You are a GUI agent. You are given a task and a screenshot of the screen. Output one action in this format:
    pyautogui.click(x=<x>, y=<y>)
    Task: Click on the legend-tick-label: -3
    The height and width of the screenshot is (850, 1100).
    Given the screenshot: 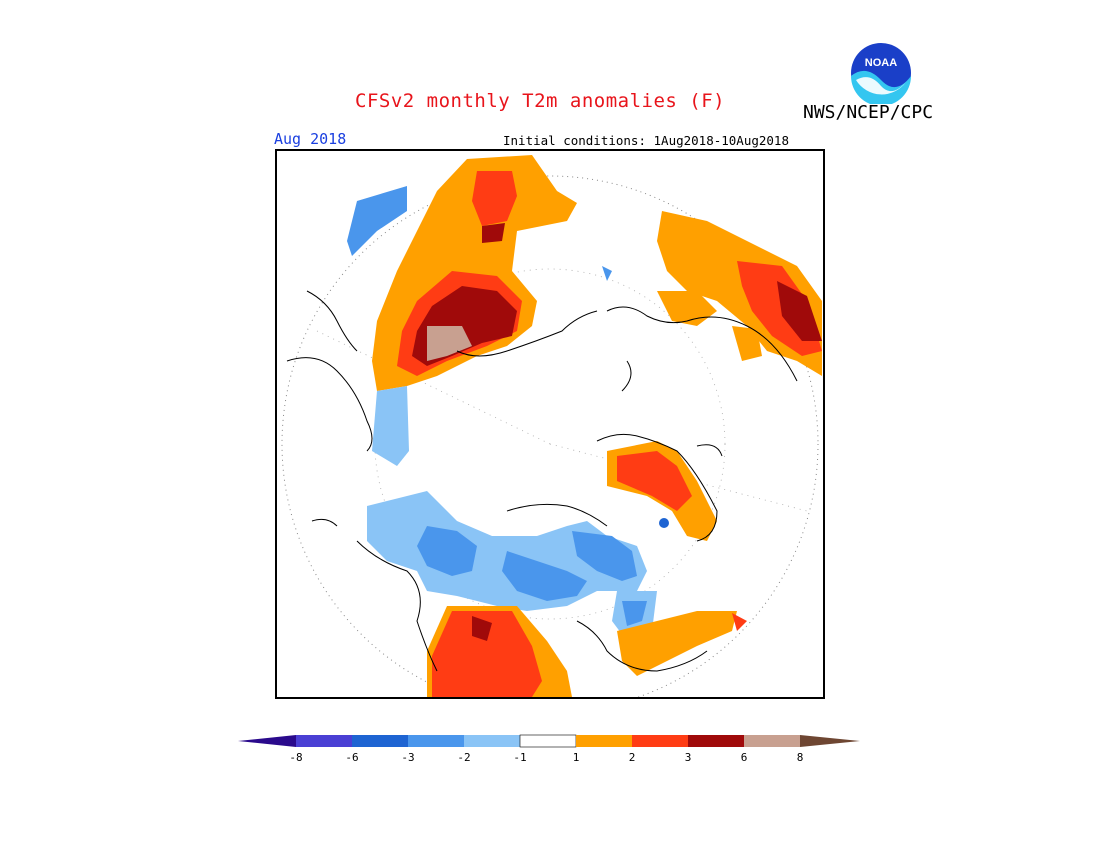 What is the action you would take?
    pyautogui.click(x=407, y=757)
    